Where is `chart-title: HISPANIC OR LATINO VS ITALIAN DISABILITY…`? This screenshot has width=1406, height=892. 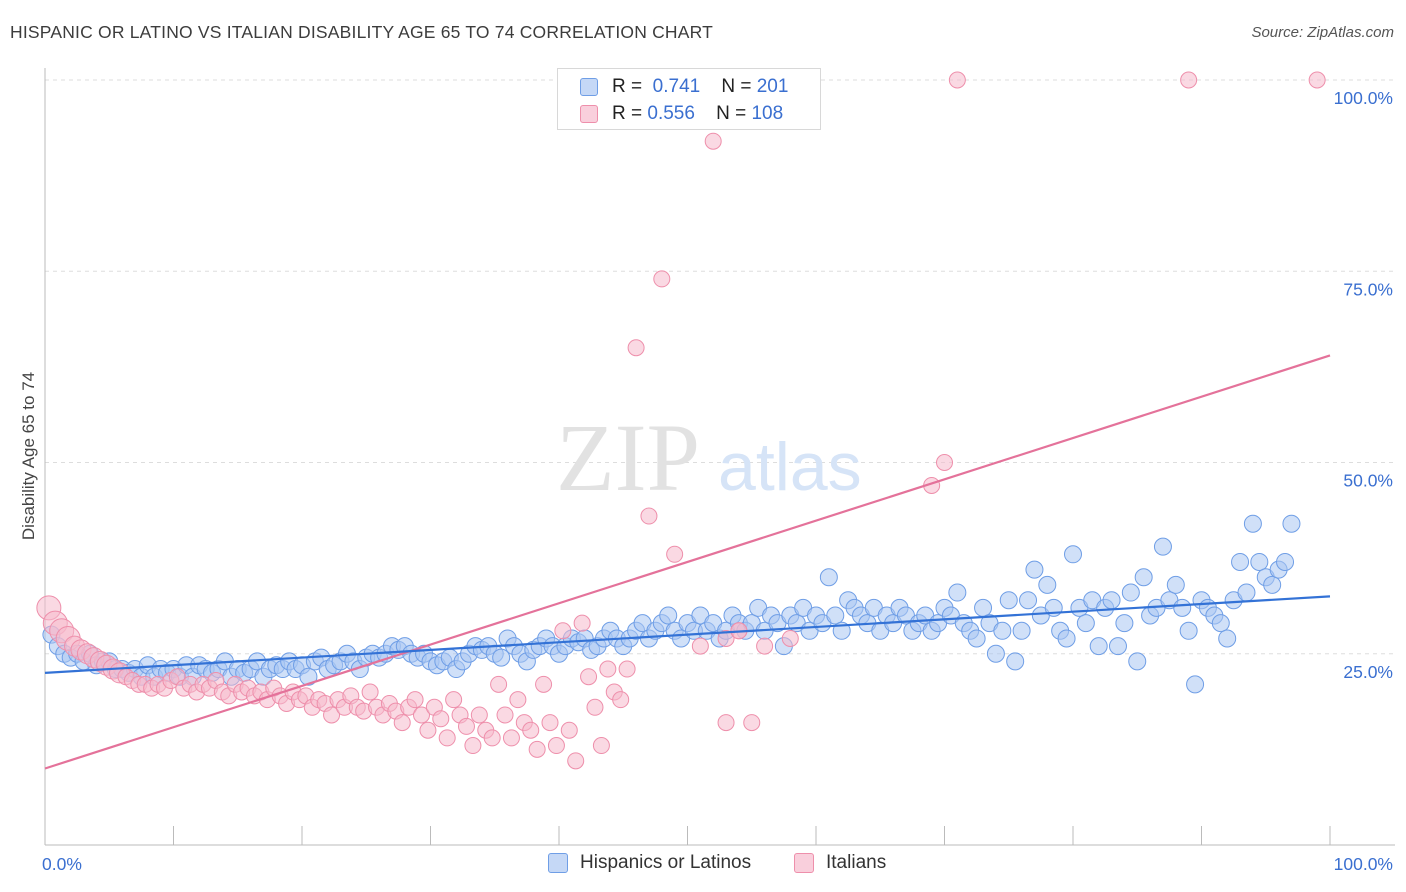 chart-title: HISPANIC OR LATINO VS ITALIAN DISABILITY… is located at coordinates (362, 32).